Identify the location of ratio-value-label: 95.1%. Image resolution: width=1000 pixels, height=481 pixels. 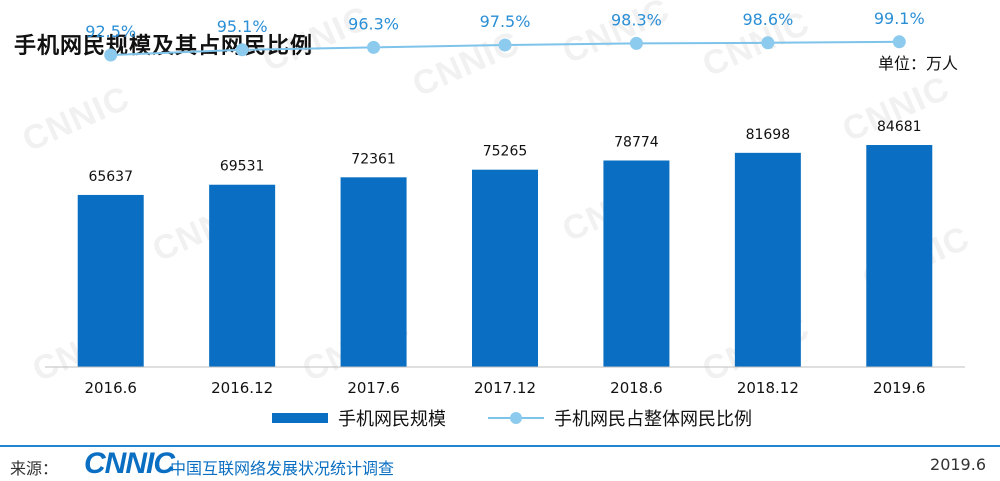
(242, 26).